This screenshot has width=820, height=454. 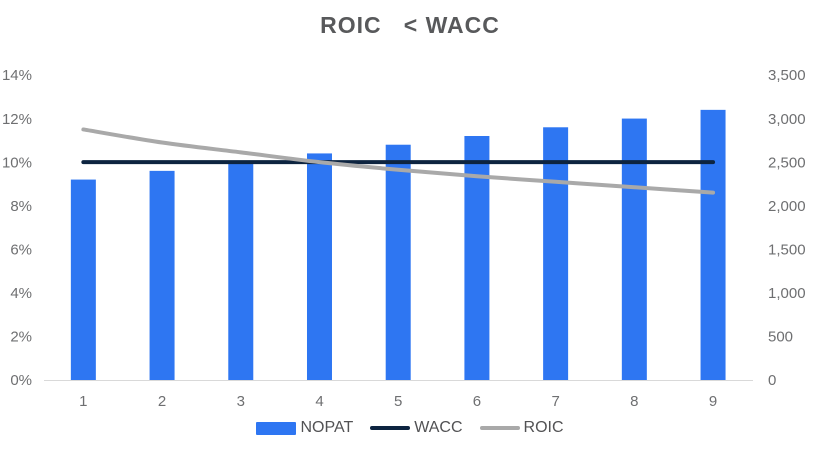 I want to click on left-axis-tick-label: 14%, so click(x=17, y=75).